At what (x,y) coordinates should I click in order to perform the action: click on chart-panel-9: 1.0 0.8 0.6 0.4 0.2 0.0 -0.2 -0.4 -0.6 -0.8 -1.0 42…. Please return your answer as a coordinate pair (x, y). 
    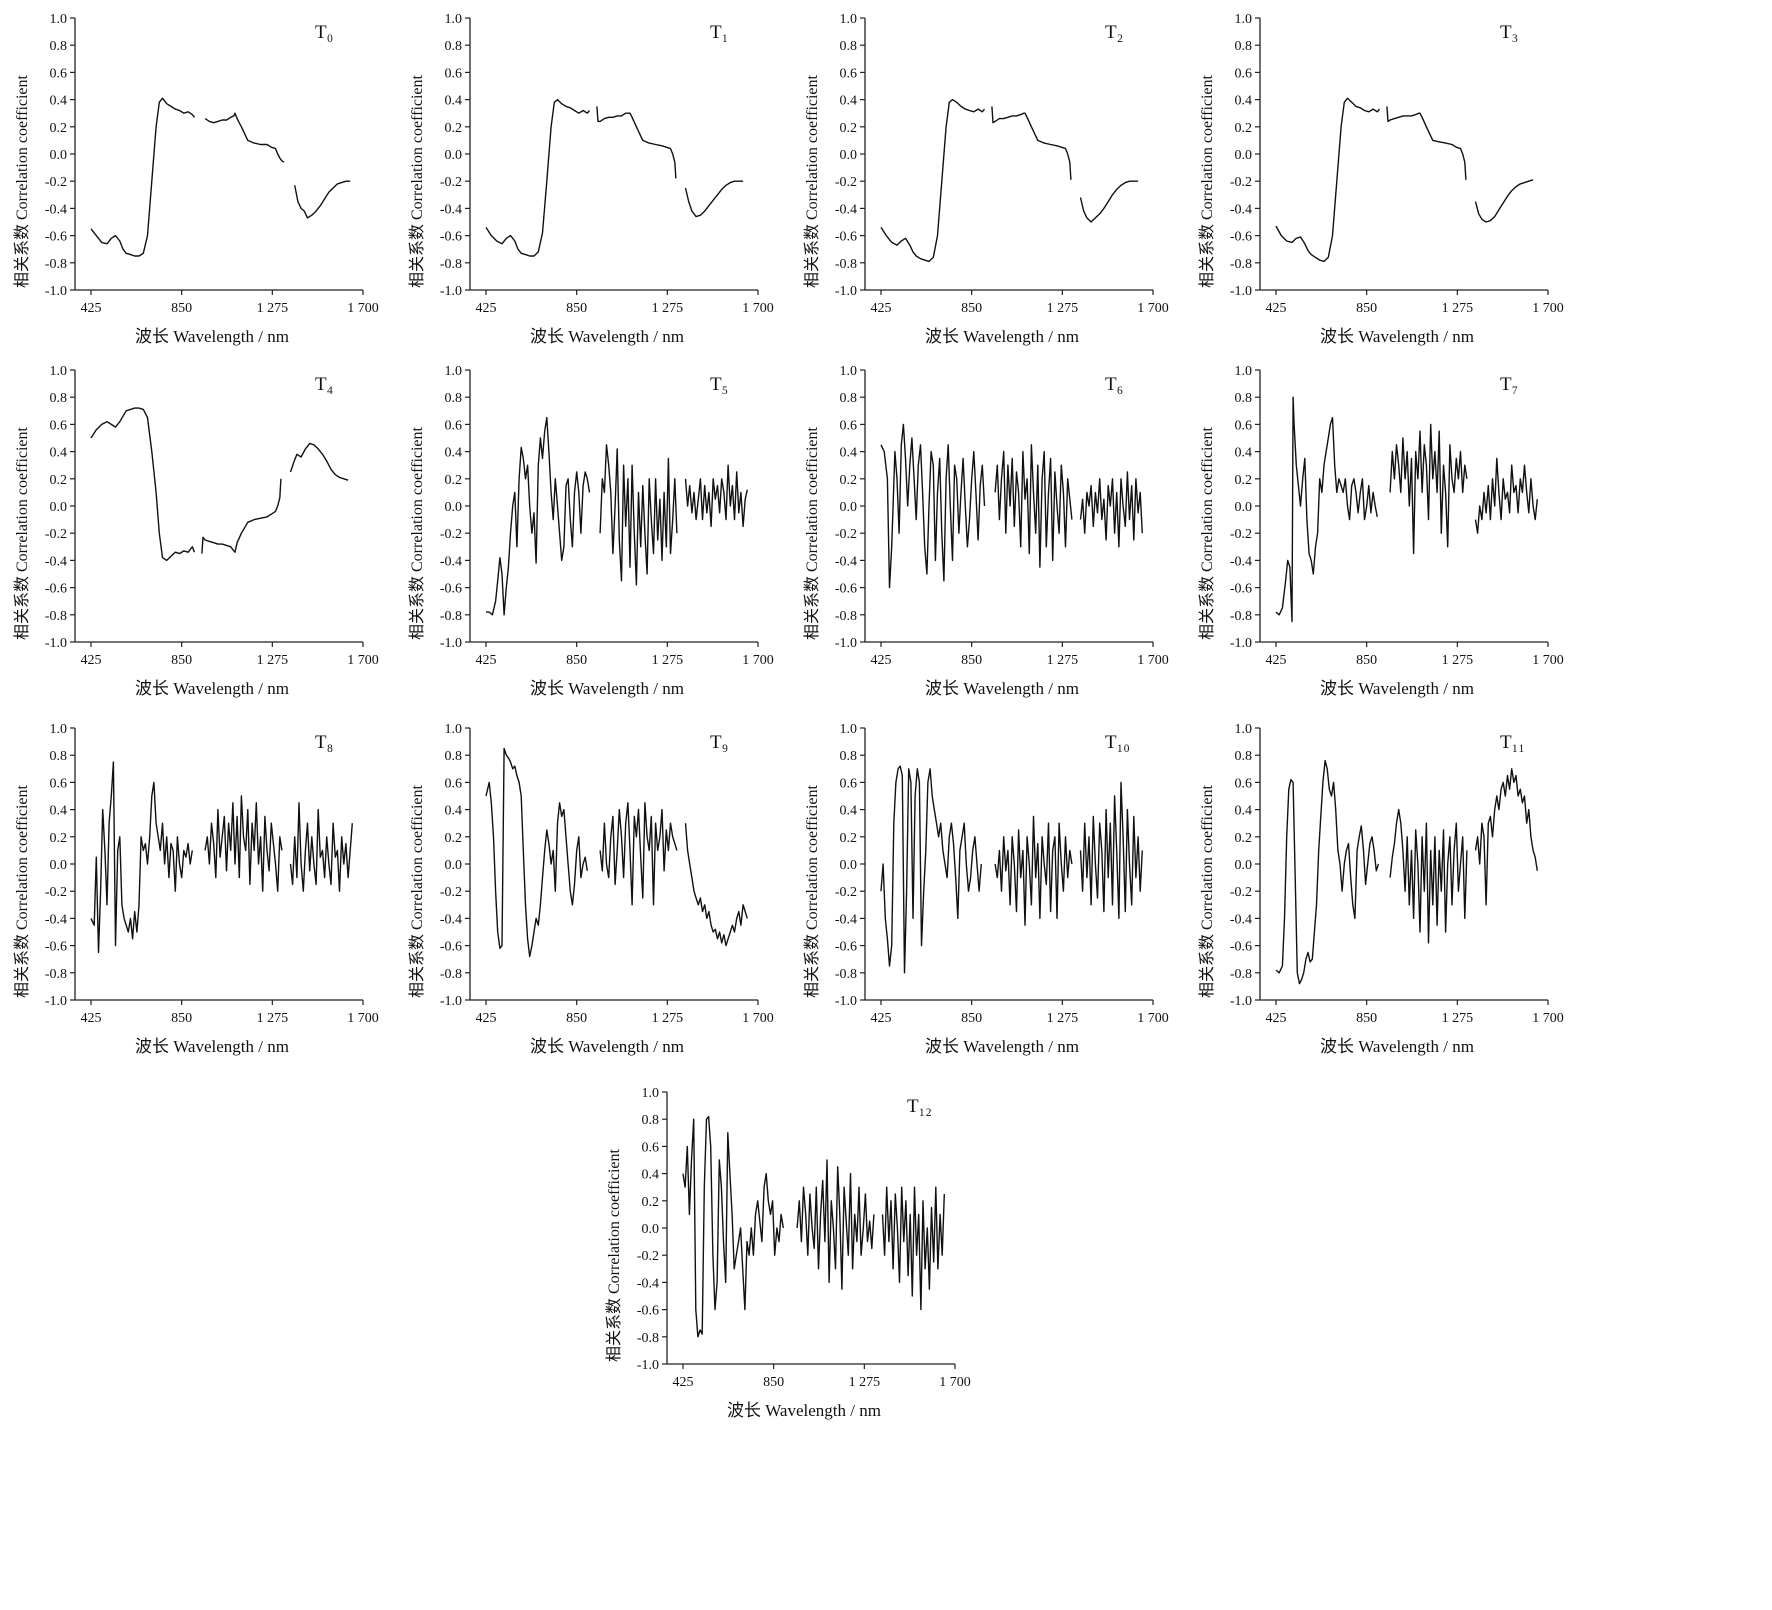
    Looking at the image, I should click on (632, 908).